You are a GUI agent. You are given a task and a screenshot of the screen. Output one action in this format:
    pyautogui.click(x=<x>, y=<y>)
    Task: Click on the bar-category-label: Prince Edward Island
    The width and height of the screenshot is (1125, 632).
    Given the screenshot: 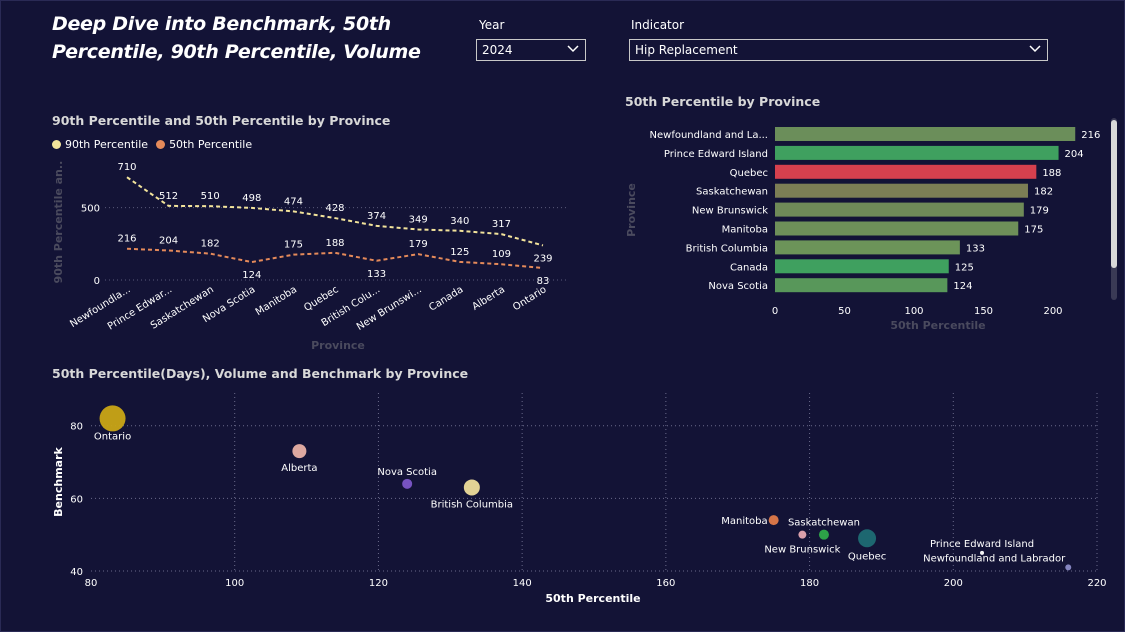 What is the action you would take?
    pyautogui.click(x=716, y=154)
    